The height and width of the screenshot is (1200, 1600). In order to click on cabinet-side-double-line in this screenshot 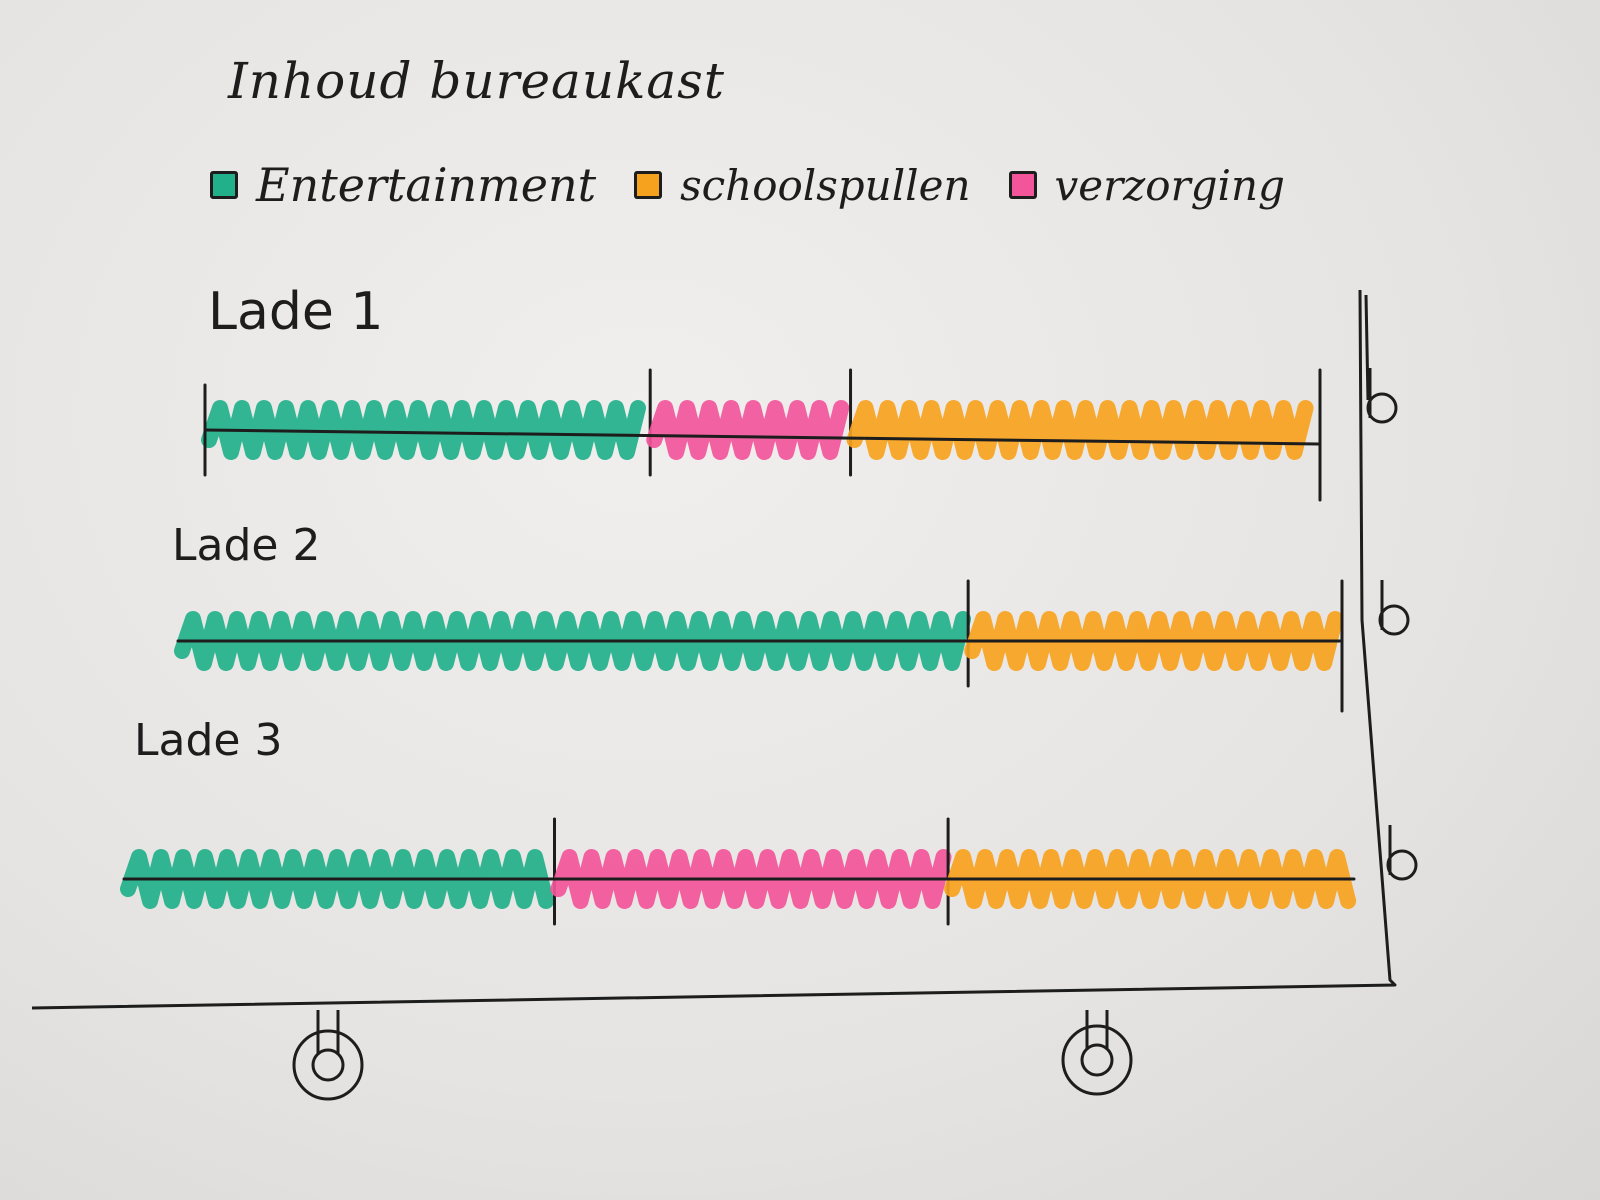, I will do `click(1367, 347)`.